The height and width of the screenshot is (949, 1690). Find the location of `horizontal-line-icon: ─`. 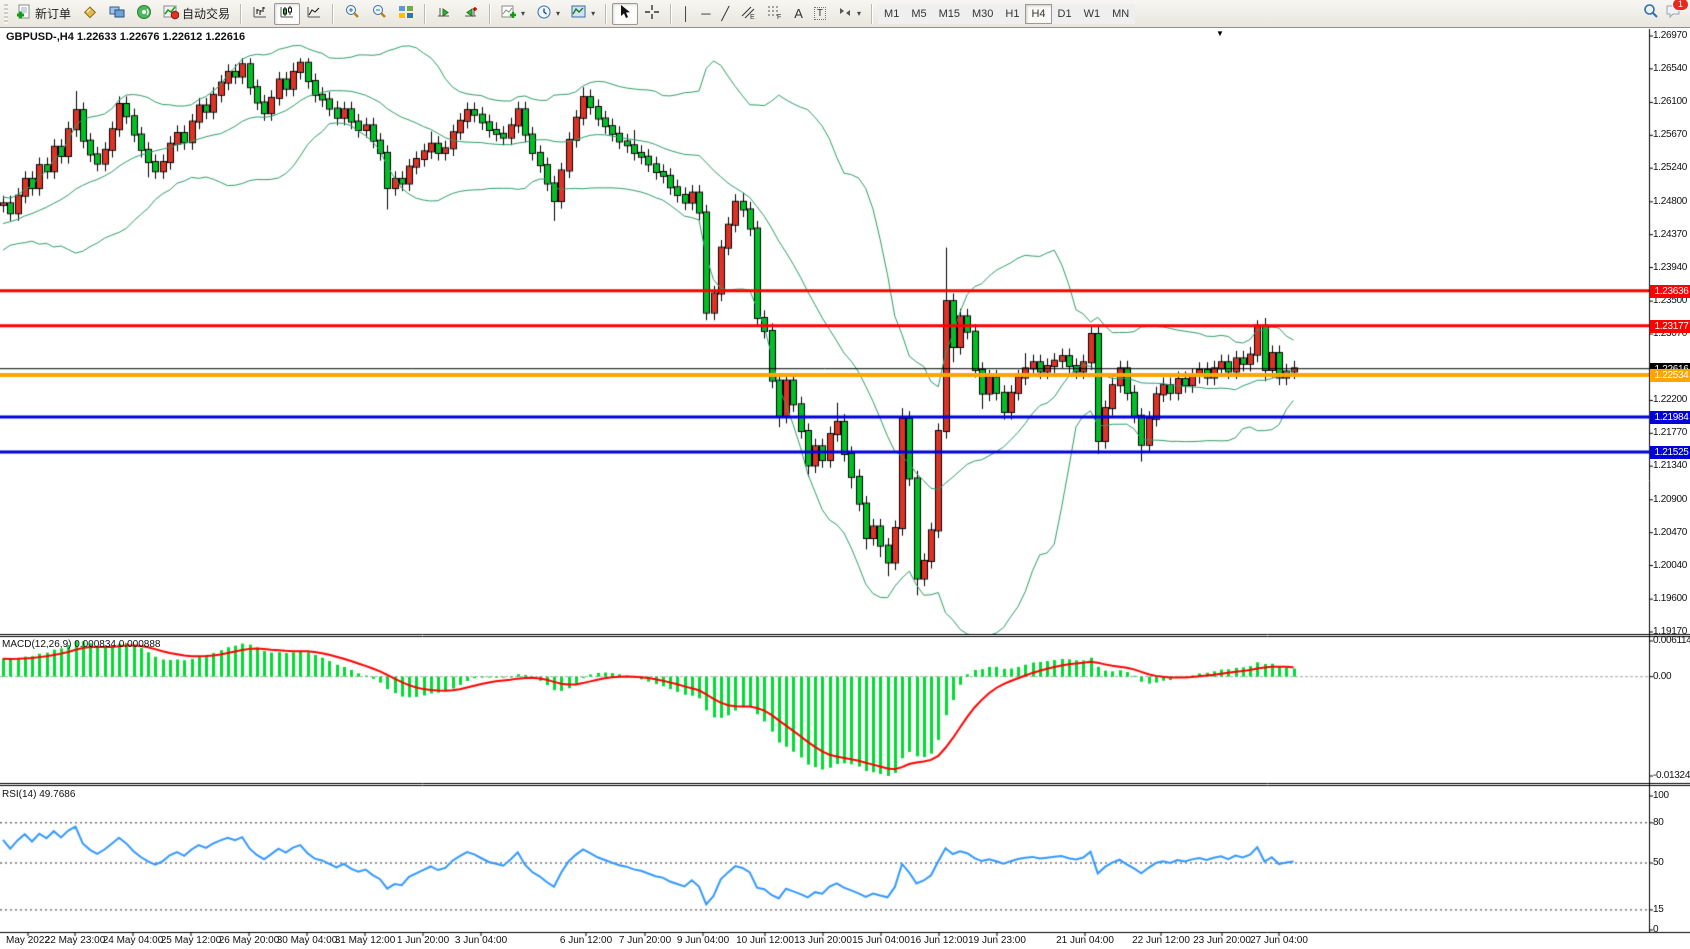

horizontal-line-icon: ─ is located at coordinates (706, 13).